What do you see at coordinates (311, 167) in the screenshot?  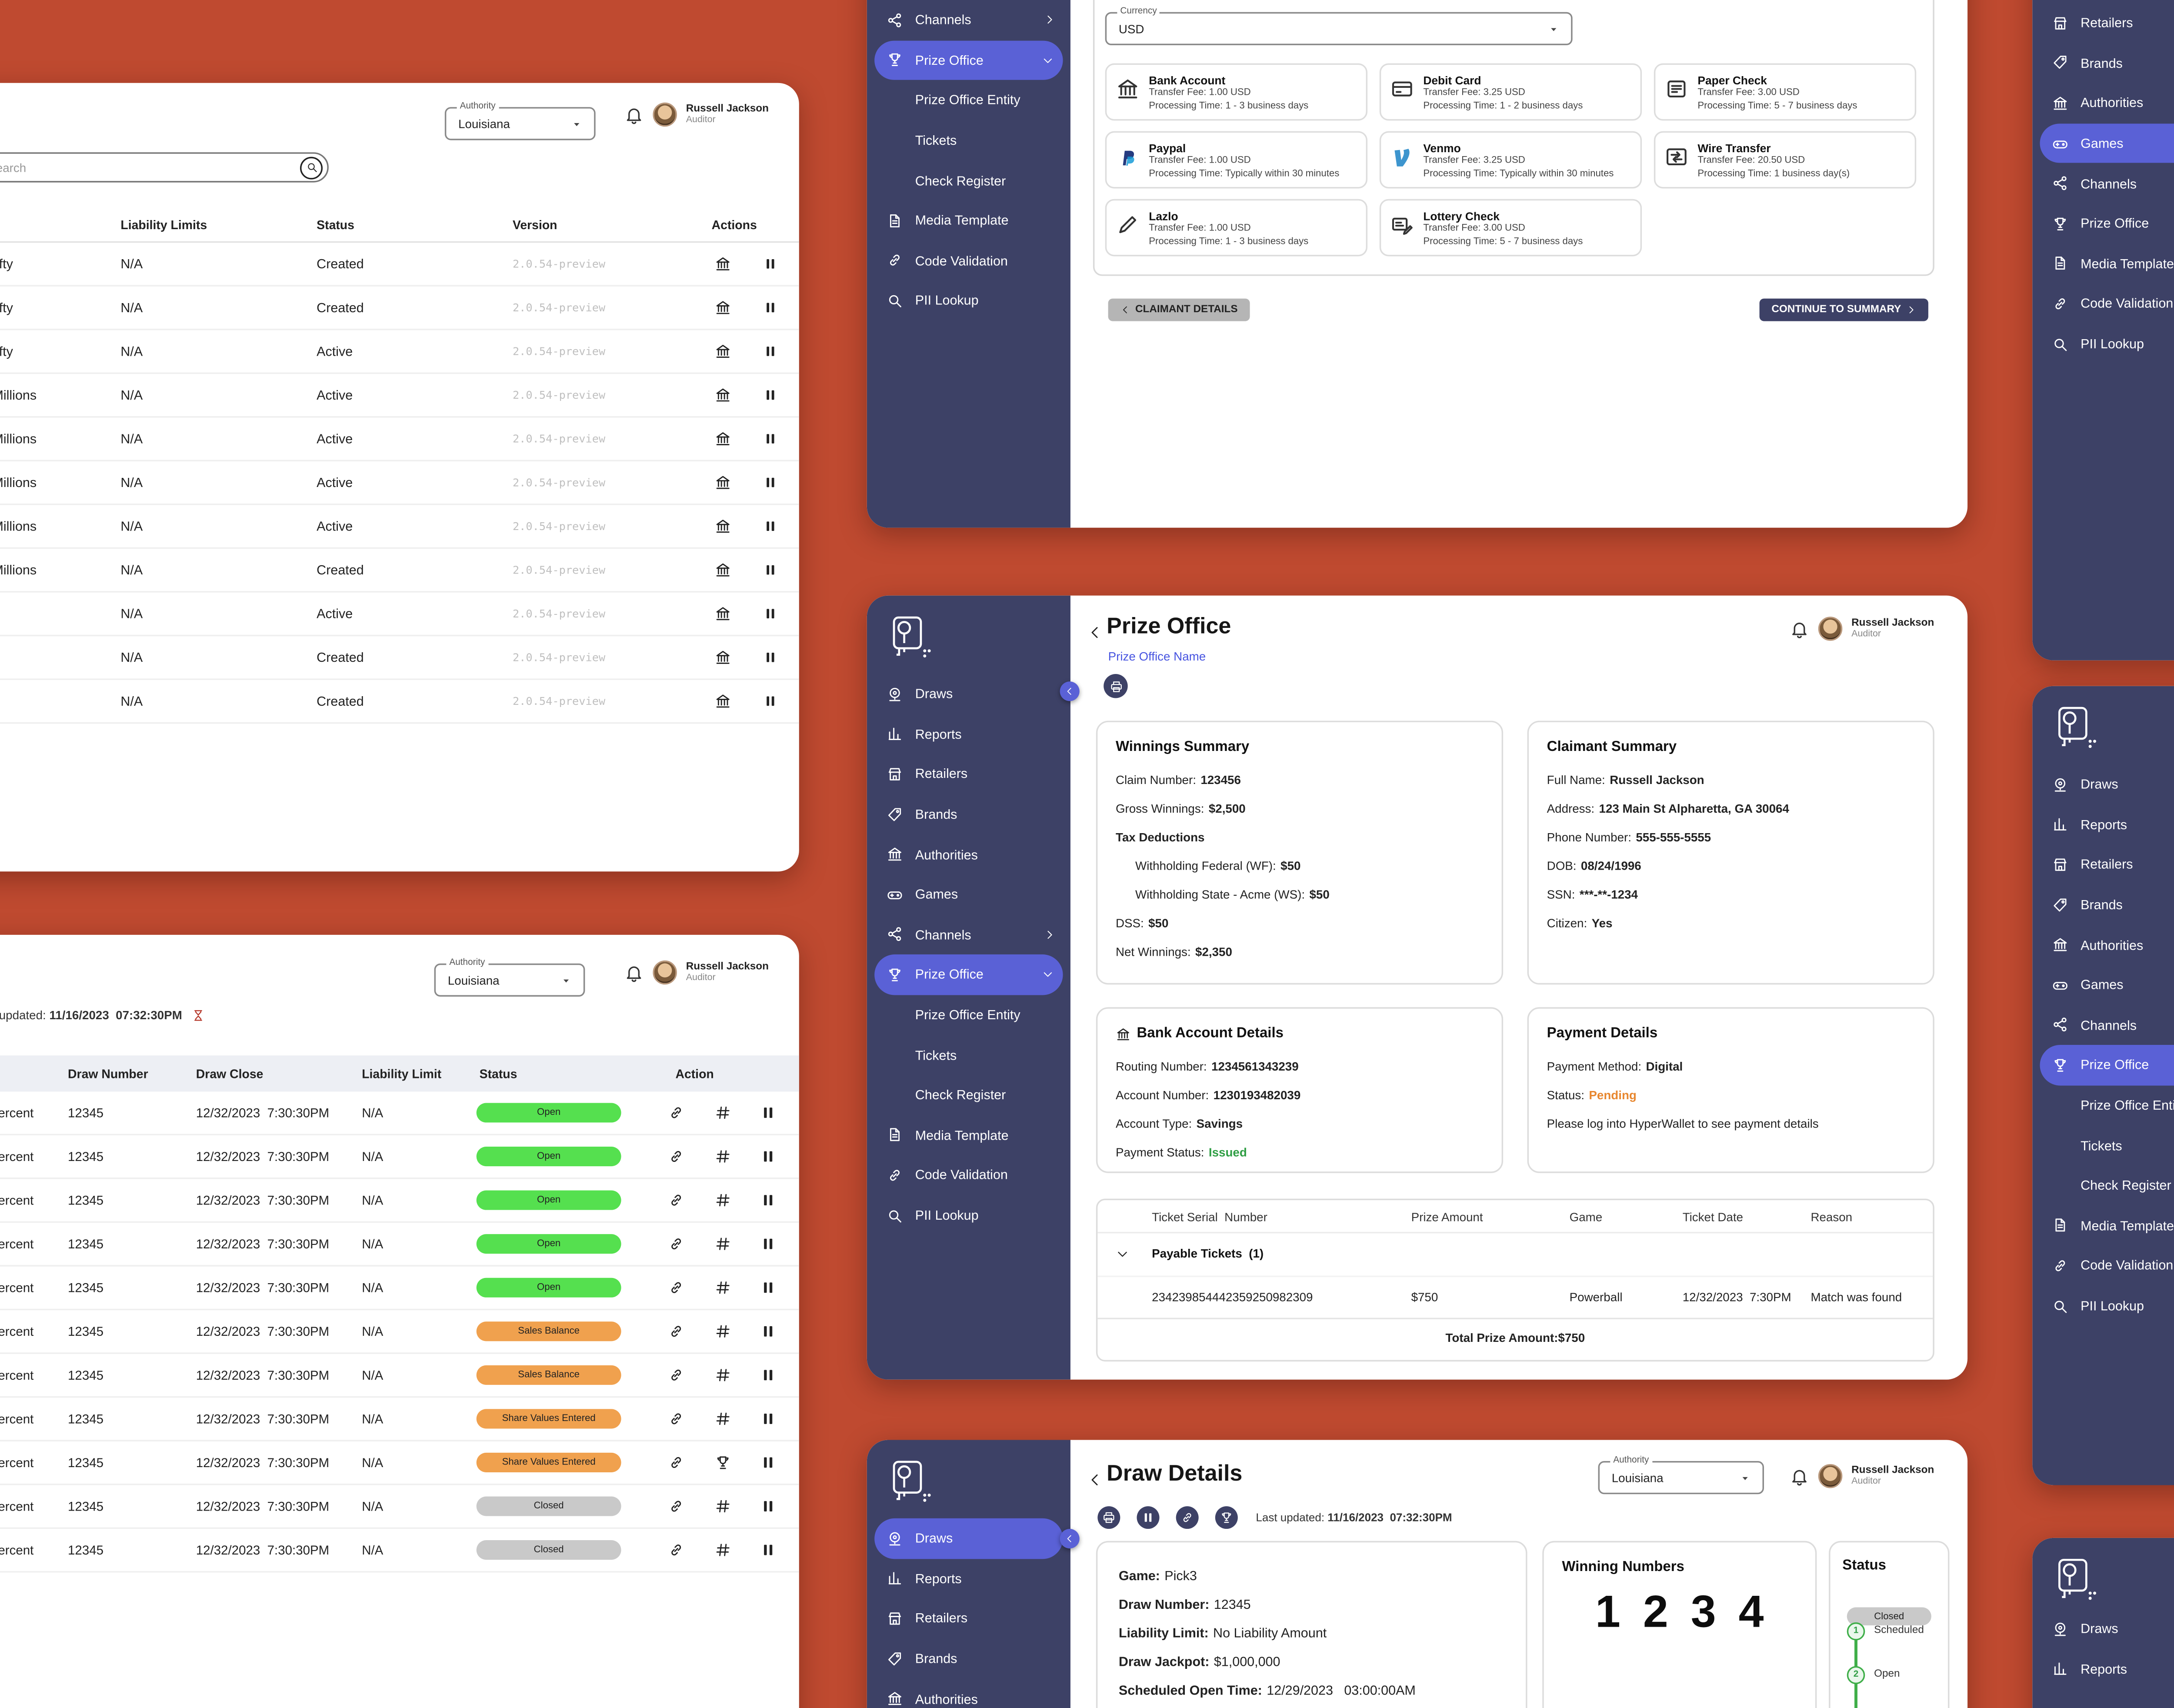 I see `search-button` at bounding box center [311, 167].